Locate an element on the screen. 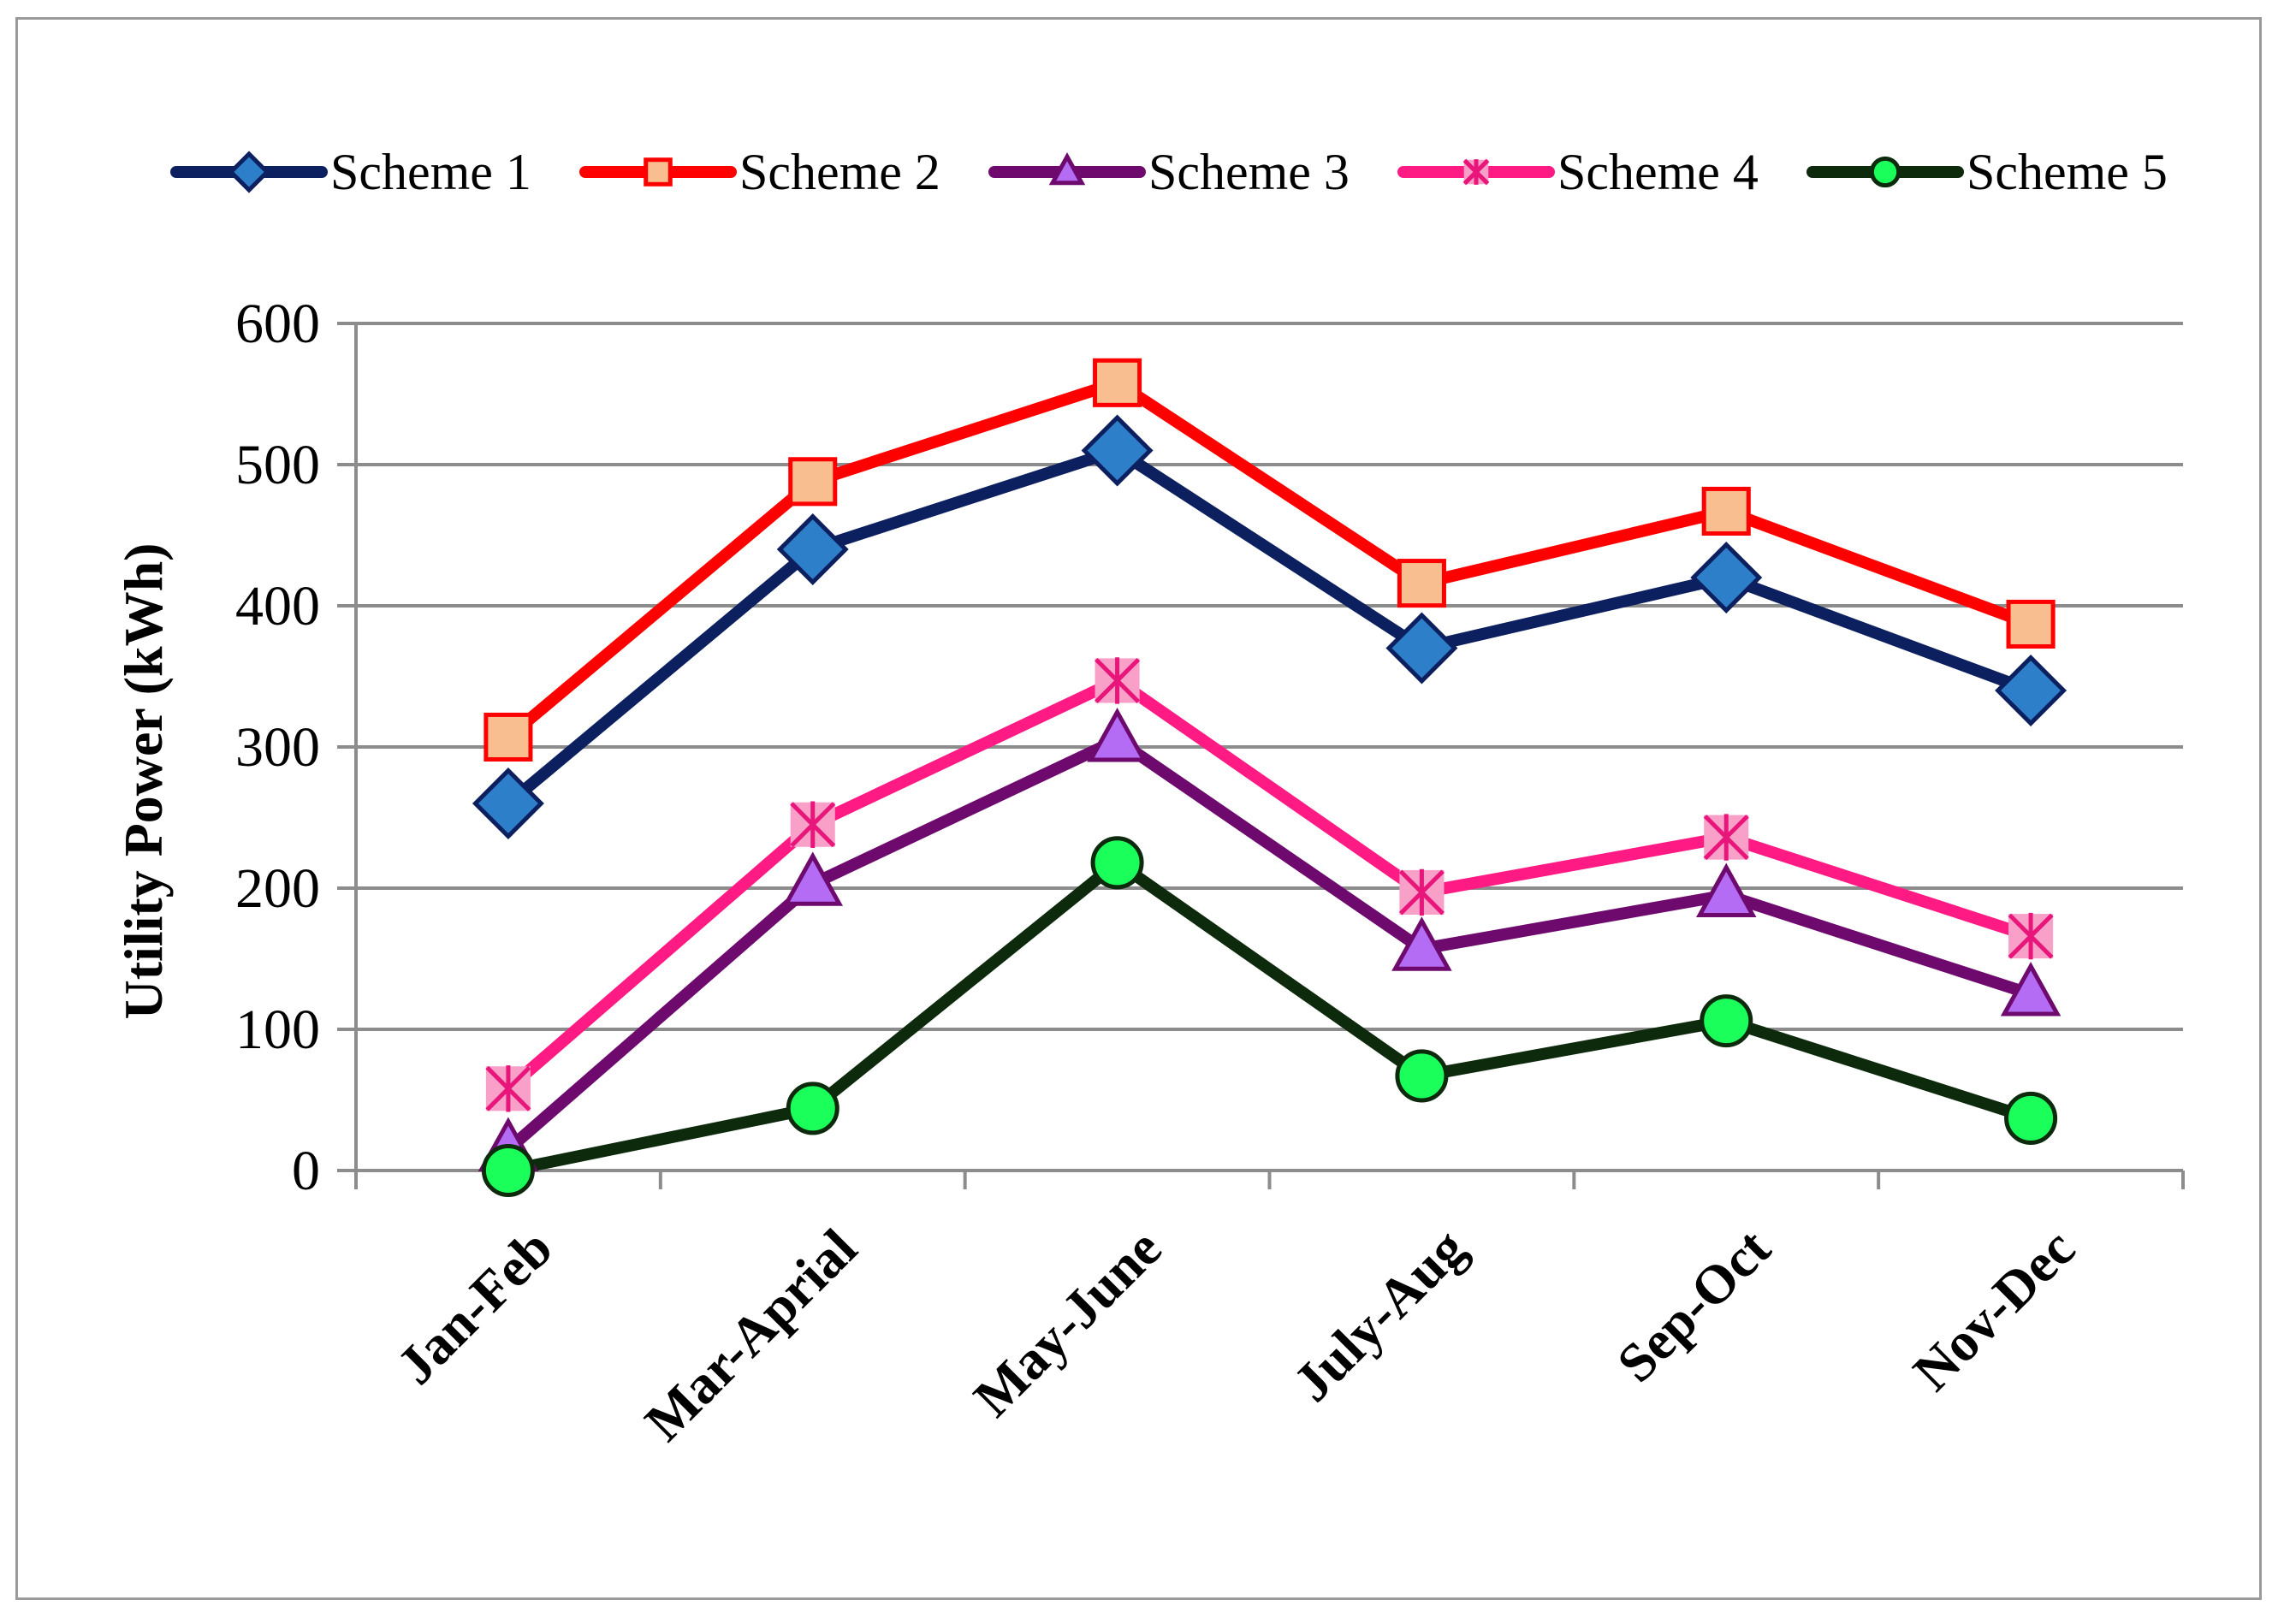 The image size is (2284, 1624). y-tick-label: 400 is located at coordinates (277, 606).